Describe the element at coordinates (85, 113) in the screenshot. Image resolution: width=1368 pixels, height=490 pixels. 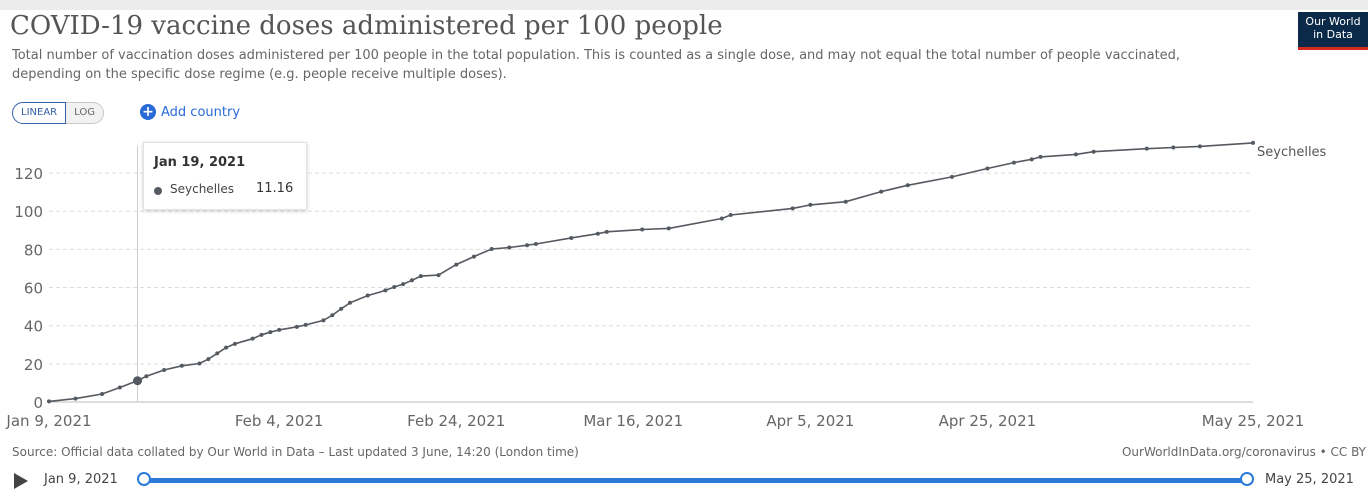
I see `log-scale-button: LOG` at that location.